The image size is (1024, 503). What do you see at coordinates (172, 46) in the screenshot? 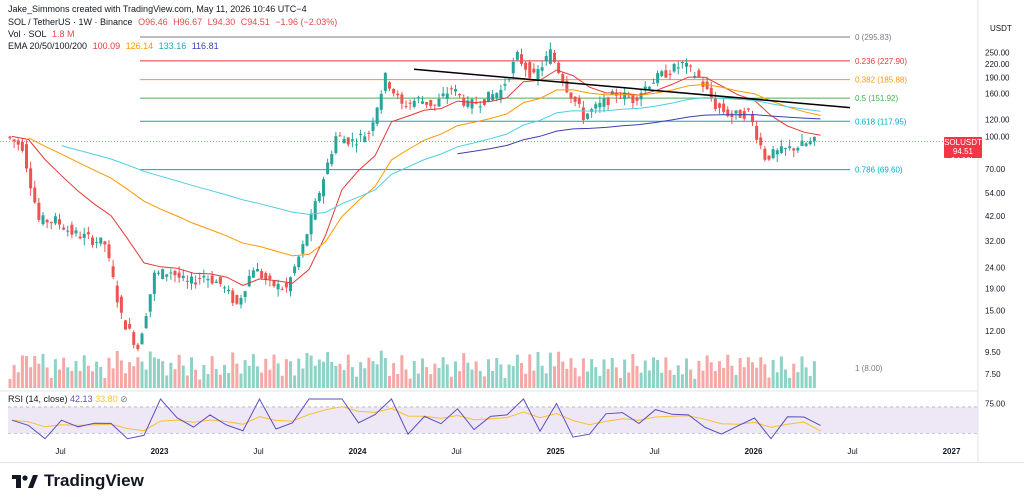
I see `ema100-value: 133.16` at bounding box center [172, 46].